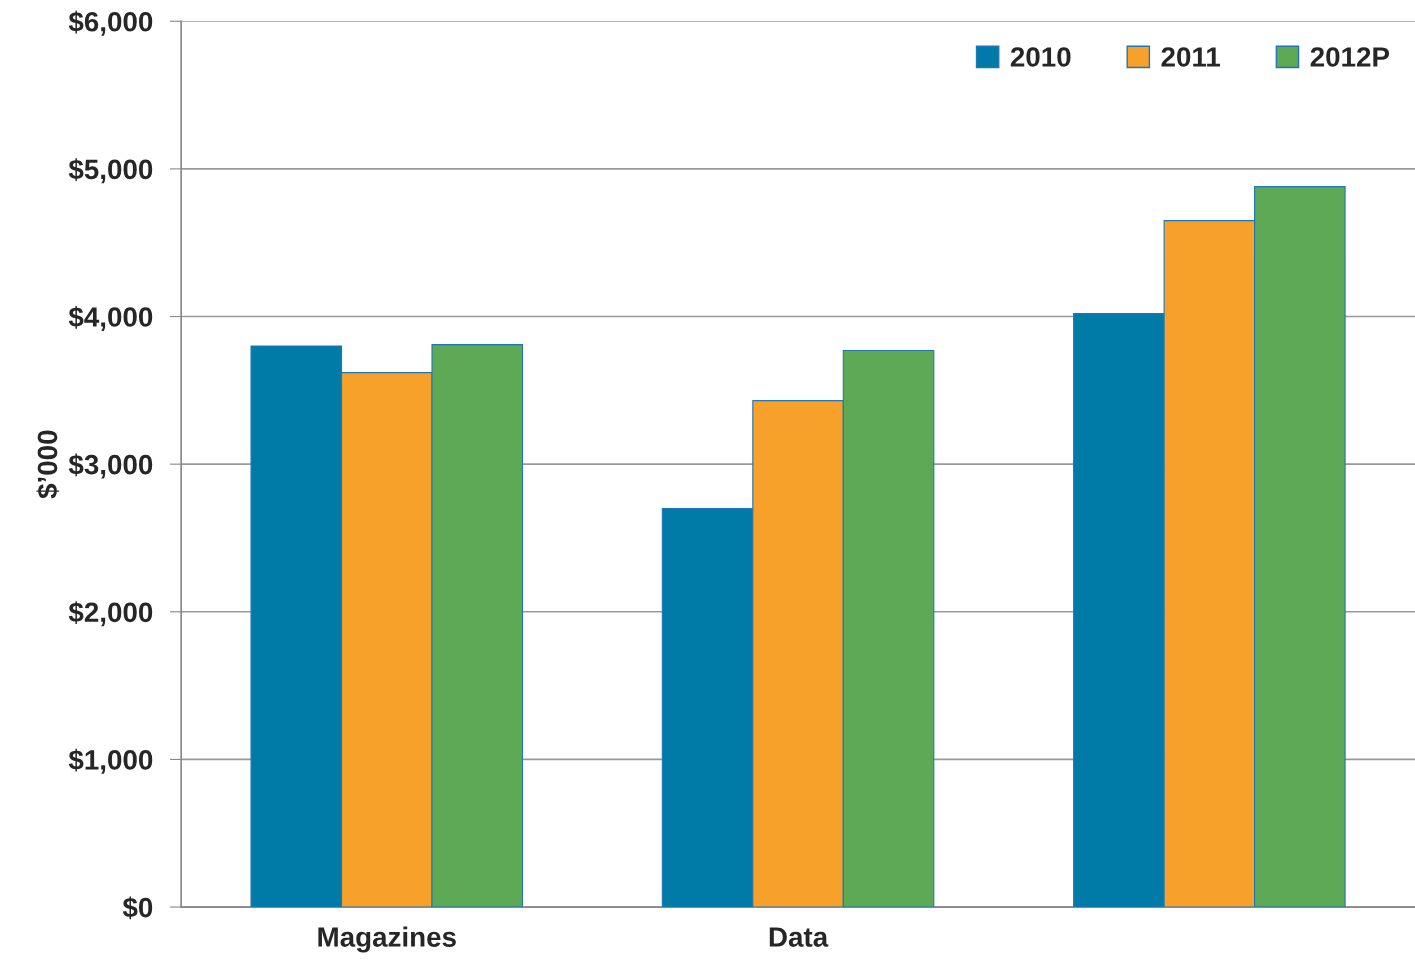 Image resolution: width=1415 pixels, height=967 pixels. I want to click on y-tick-label: $3,000, so click(110, 466).